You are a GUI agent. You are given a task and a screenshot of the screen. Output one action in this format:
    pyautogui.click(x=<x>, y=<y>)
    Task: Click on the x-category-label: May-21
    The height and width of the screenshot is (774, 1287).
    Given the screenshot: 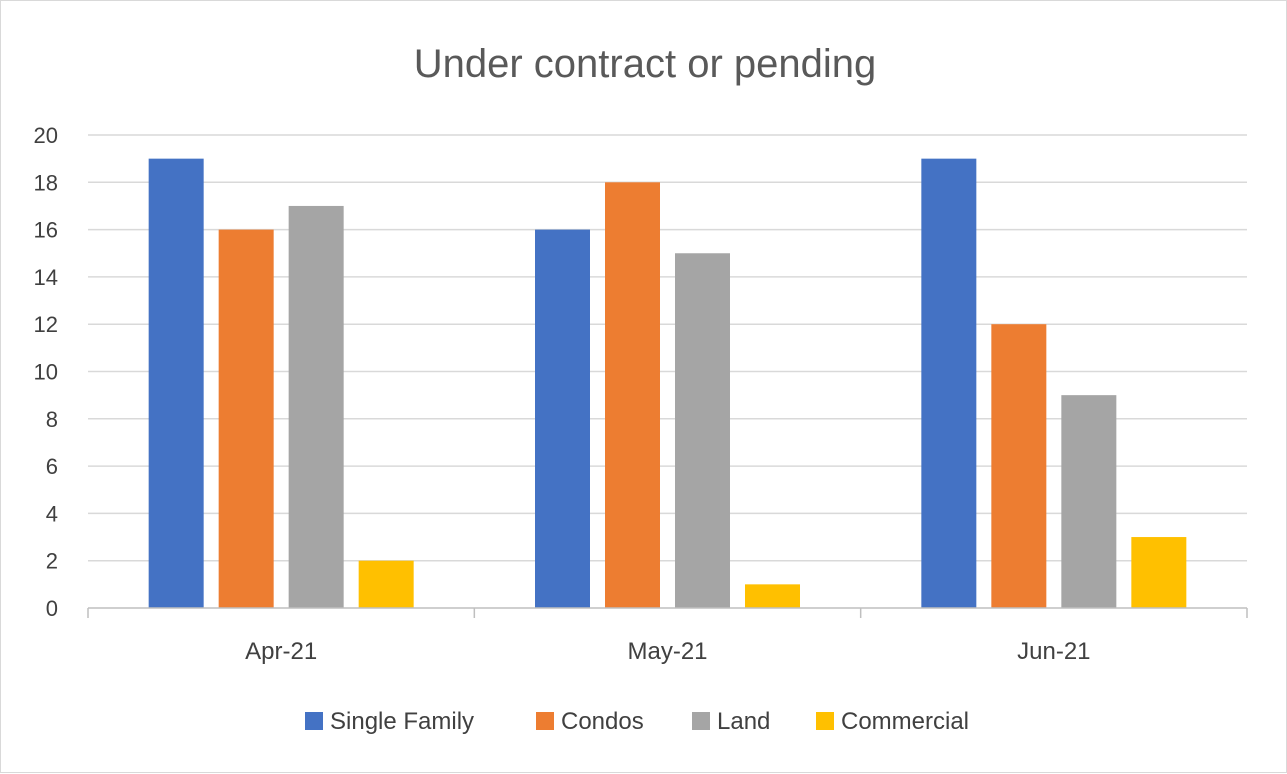 What is the action you would take?
    pyautogui.click(x=667, y=651)
    